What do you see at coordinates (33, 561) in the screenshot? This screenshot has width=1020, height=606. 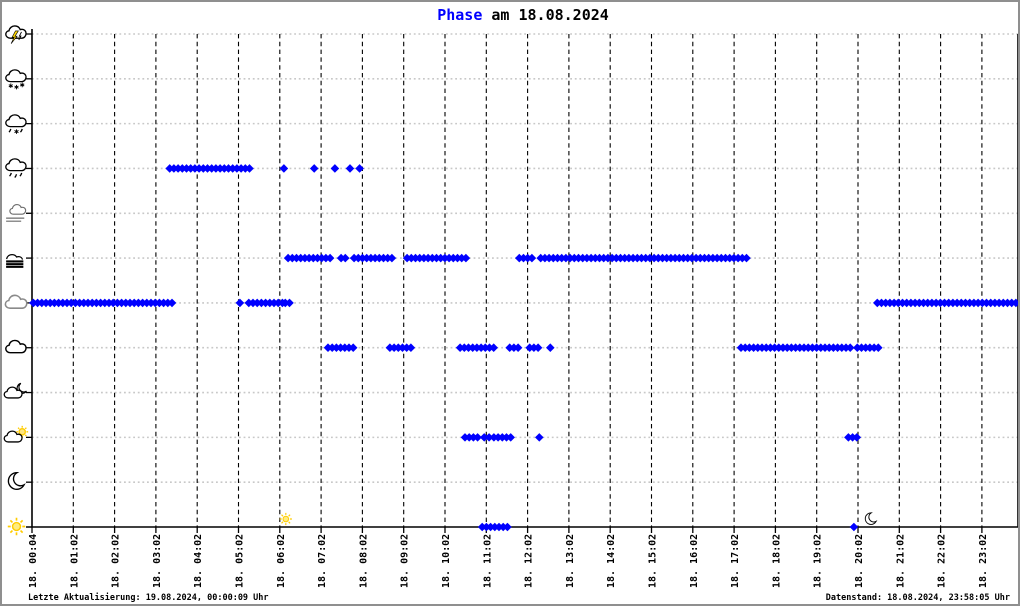 I see `x-tick-label: 18. 00:04` at bounding box center [33, 561].